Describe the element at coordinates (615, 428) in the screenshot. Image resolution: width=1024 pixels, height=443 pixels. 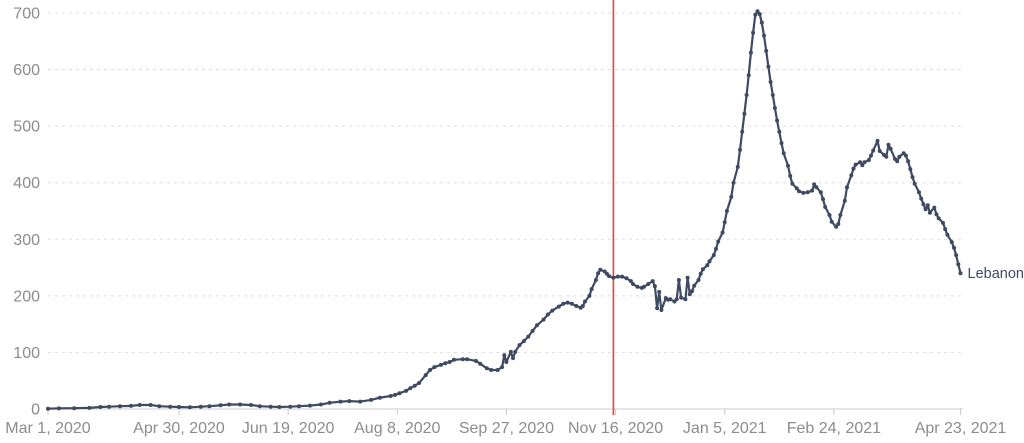
I see `x-axis-tick-label: Nov 16, 2020` at that location.